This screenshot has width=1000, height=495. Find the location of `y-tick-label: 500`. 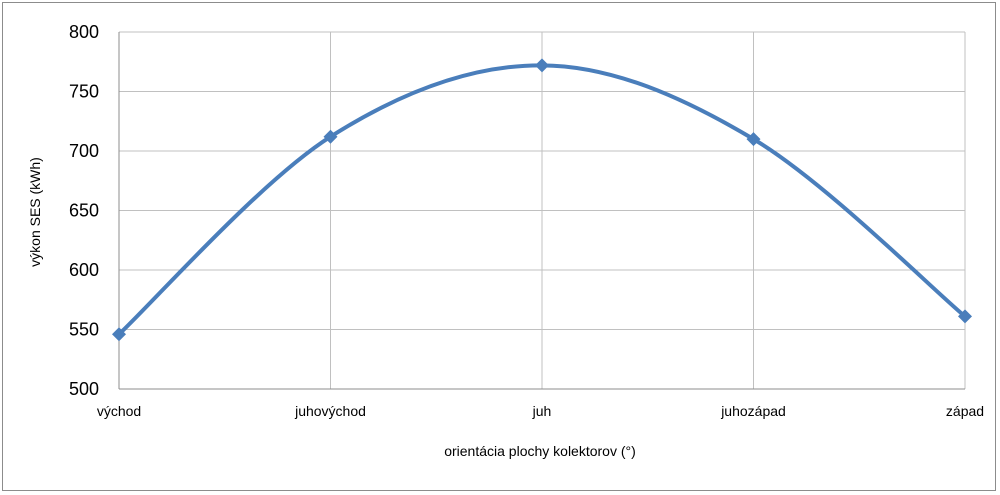

y-tick-label: 500 is located at coordinates (84, 389).